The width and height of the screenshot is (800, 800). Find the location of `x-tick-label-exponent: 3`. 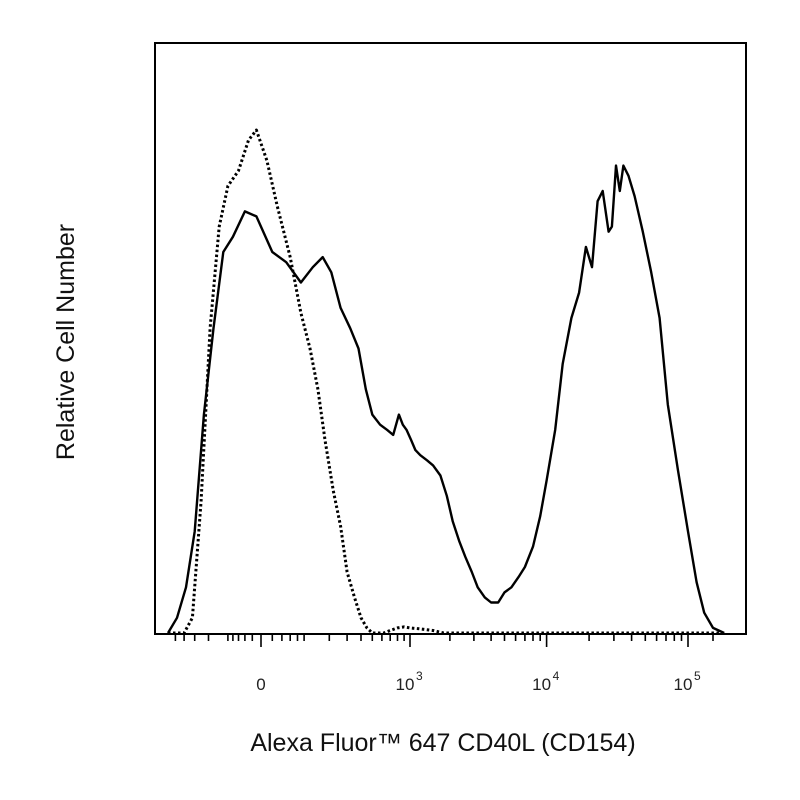

x-tick-label-exponent: 3 is located at coordinates (419, 676).